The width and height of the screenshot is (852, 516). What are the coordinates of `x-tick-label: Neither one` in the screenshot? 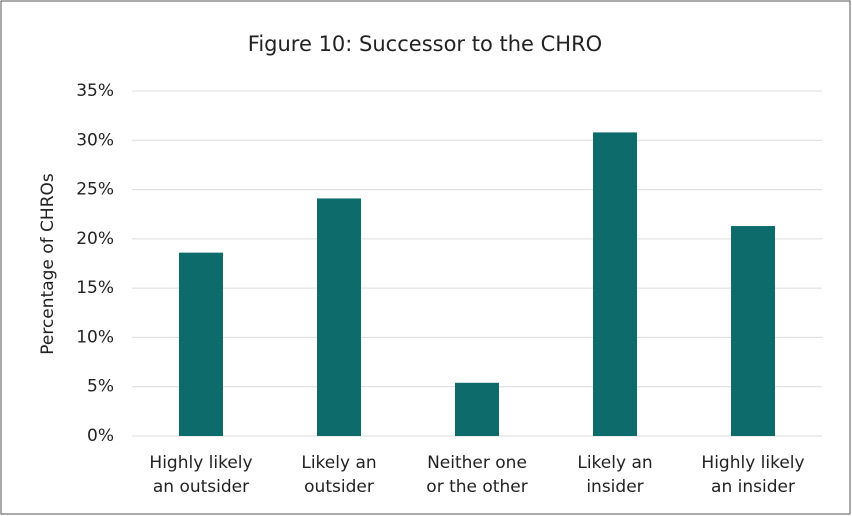 It's located at (477, 463).